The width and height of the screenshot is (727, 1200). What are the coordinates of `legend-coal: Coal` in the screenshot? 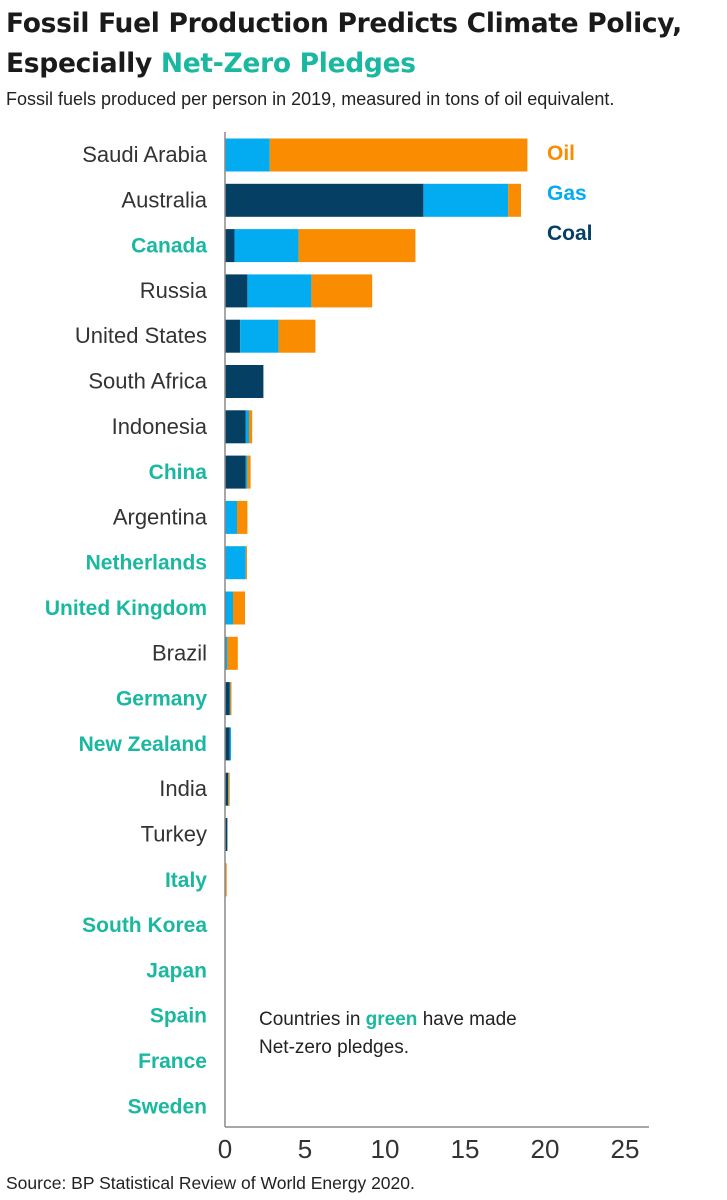 It's located at (570, 233).